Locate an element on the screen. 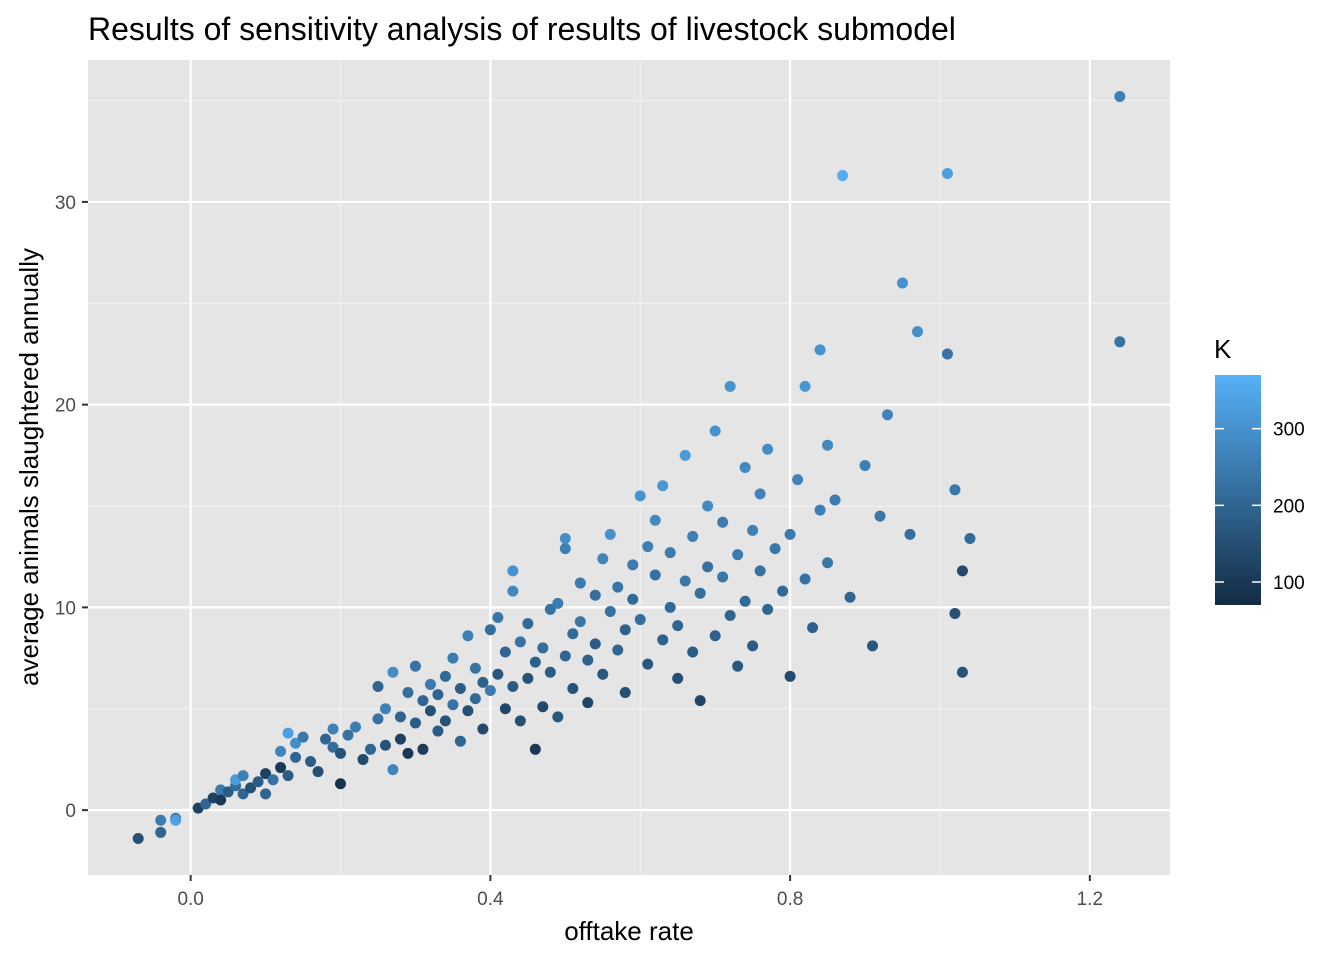 This screenshot has width=1344, height=960. y-axis: 0 10 20 30 is located at coordinates (71, 507).